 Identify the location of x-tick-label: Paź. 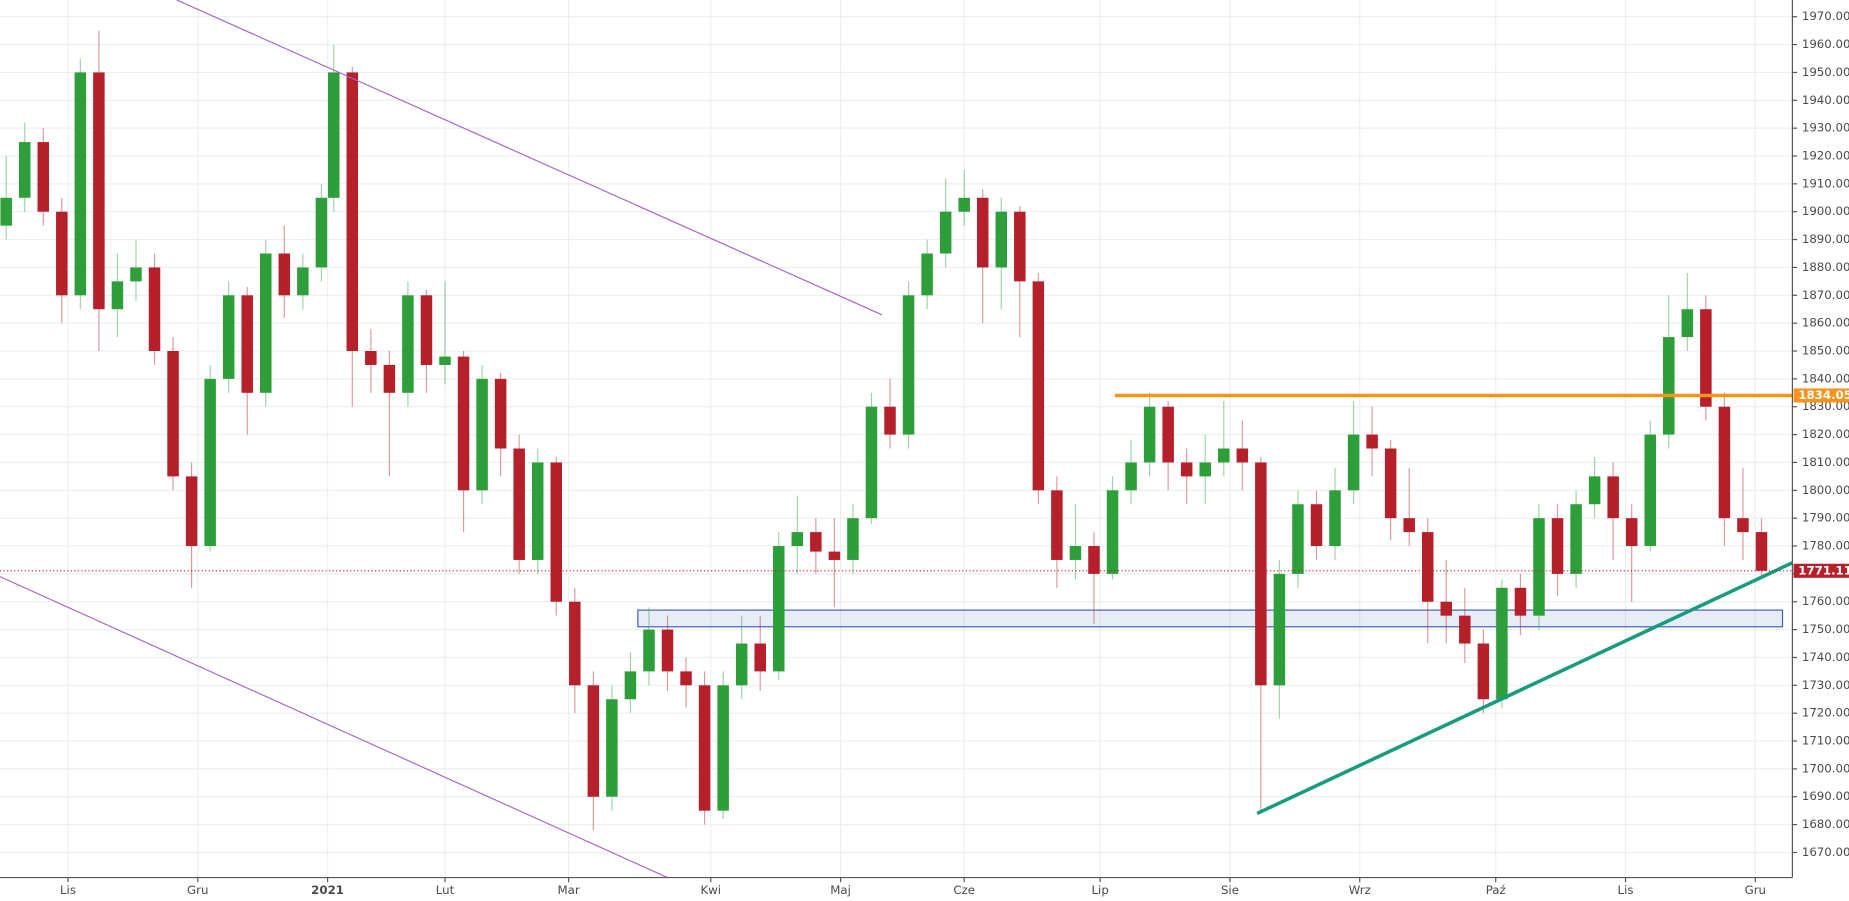
(1496, 890).